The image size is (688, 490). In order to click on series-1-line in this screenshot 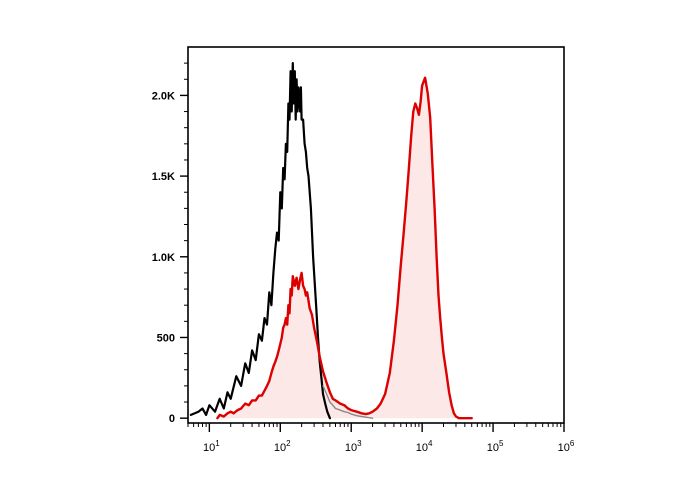, I will do `click(348, 402)`.